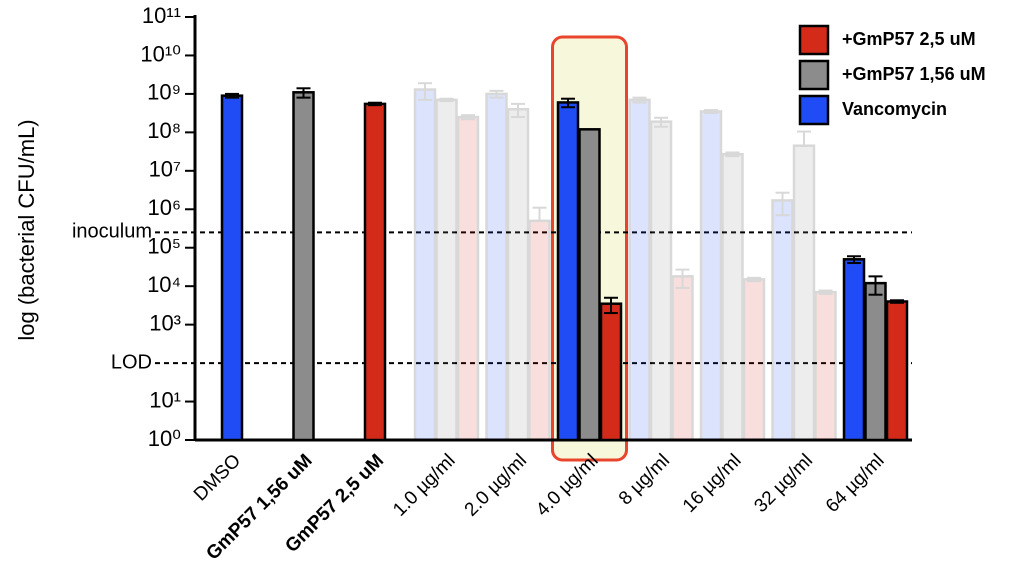 The height and width of the screenshot is (583, 1014). What do you see at coordinates (164, 130) in the screenshot?
I see `y-tick-label: 10⁸` at bounding box center [164, 130].